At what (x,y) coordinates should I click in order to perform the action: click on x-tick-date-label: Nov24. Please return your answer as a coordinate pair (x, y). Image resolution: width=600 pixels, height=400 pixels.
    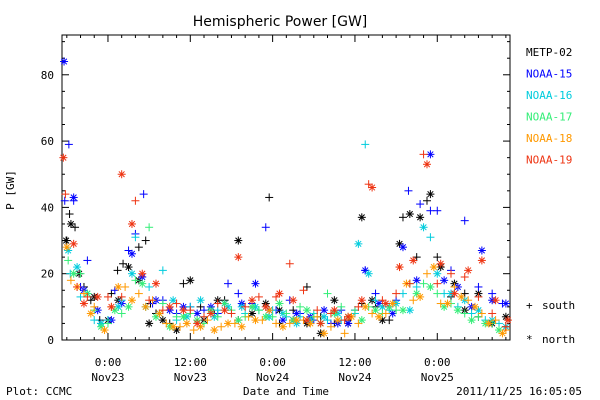
    Looking at the image, I should click on (354, 377).